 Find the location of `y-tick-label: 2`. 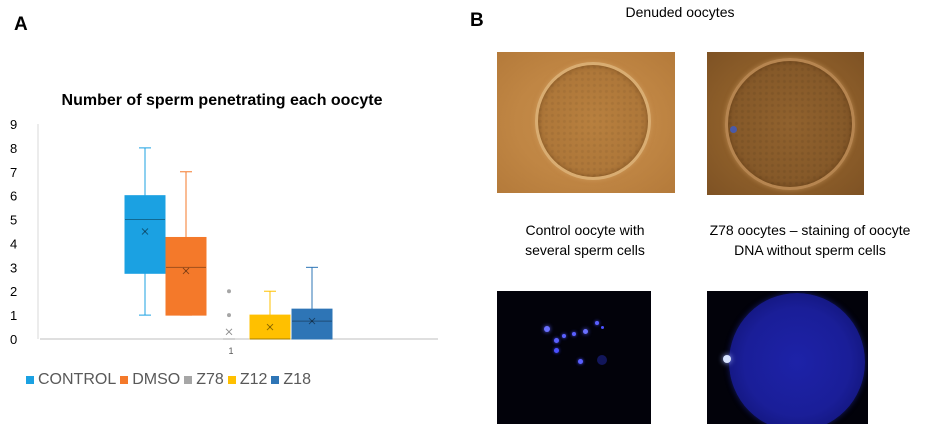

y-tick-label: 2 is located at coordinates (13, 291).